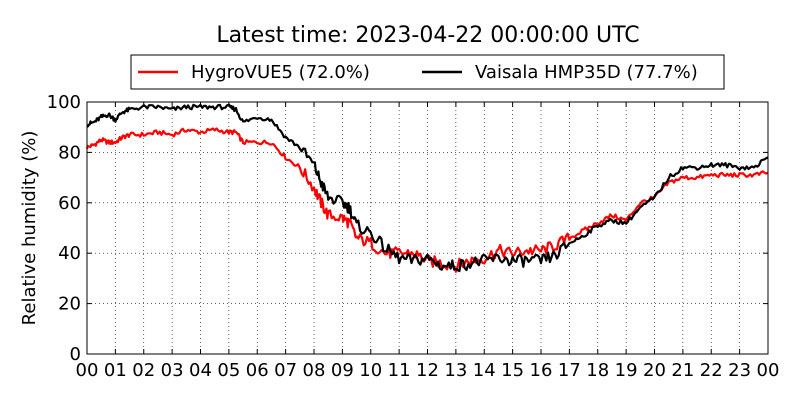  Describe the element at coordinates (342, 370) in the screenshot. I see `x-tick-label: 09` at that location.